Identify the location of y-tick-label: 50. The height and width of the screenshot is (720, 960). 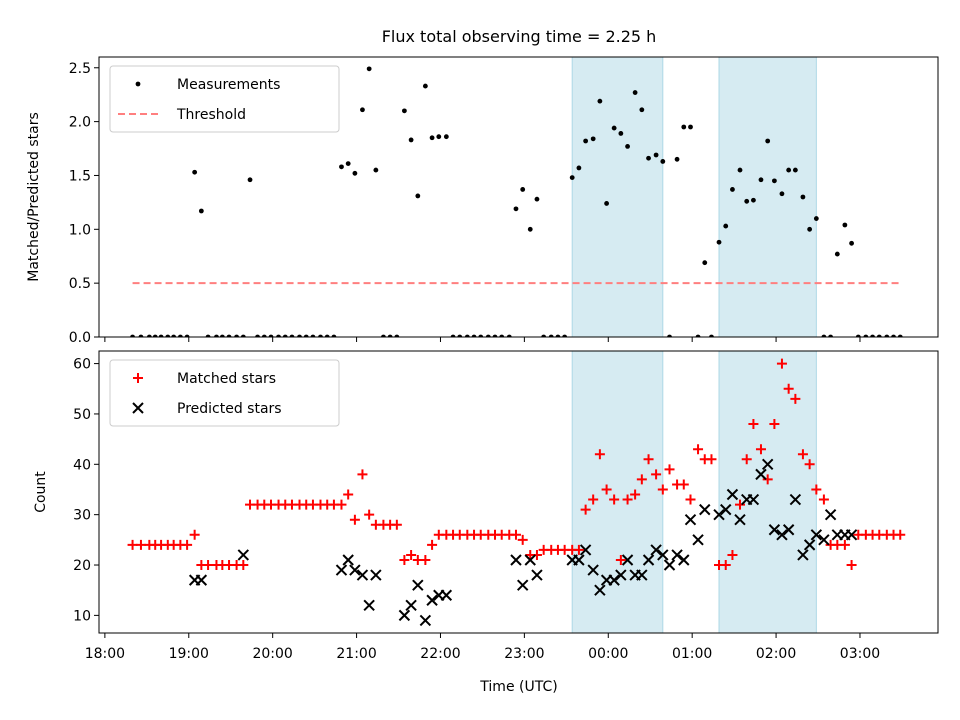
(82, 415).